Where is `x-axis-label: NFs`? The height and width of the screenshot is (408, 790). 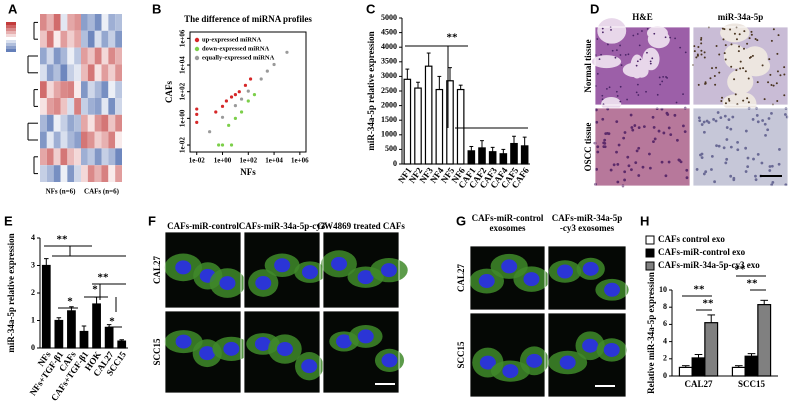 x-axis-label: NFs is located at coordinates (248, 172).